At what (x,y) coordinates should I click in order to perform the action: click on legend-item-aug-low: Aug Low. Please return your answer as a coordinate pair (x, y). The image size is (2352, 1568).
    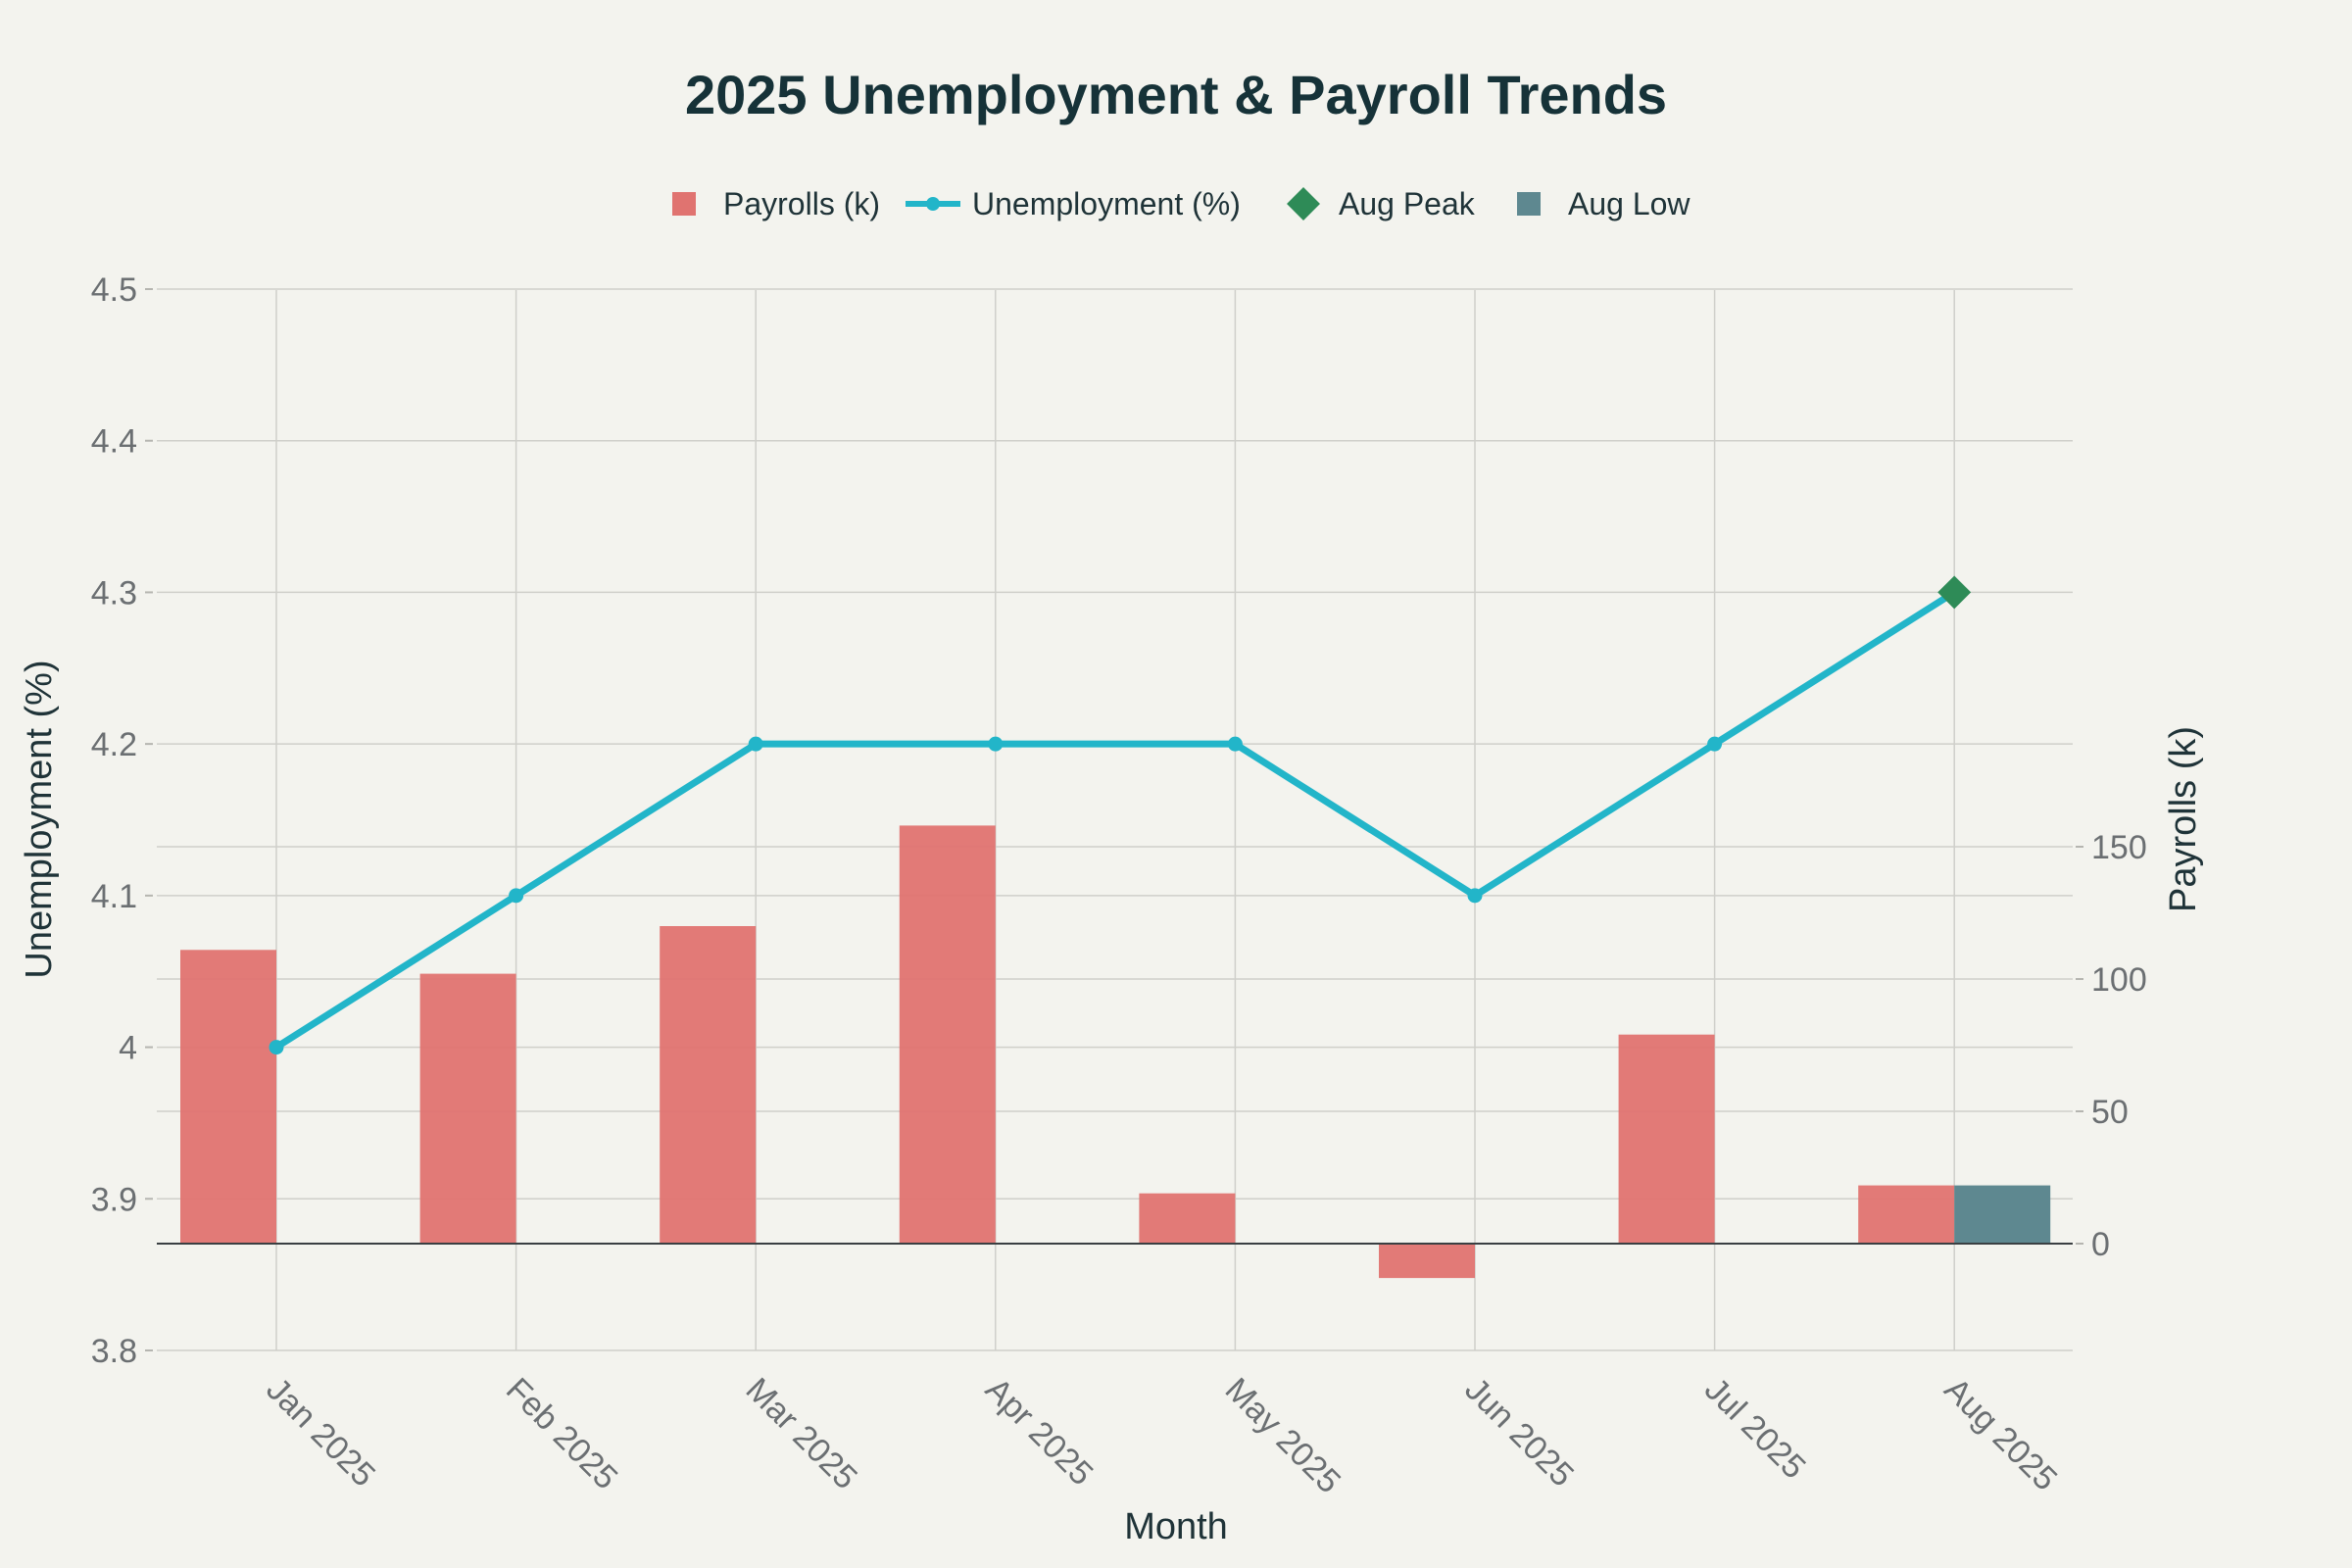
    Looking at the image, I should click on (1603, 203).